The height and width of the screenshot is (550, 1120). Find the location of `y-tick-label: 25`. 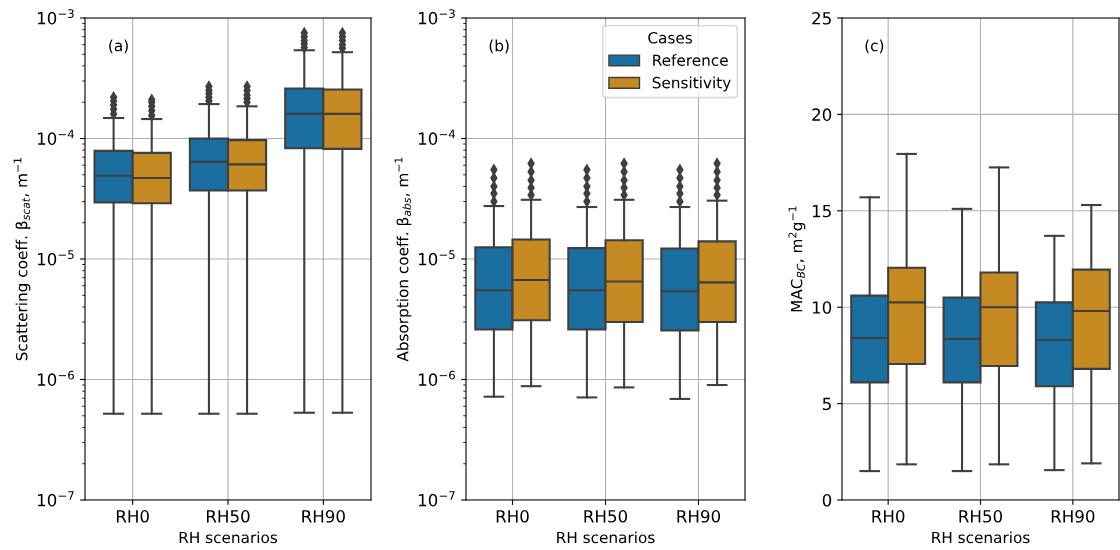

y-tick-label: 25 is located at coordinates (821, 18).